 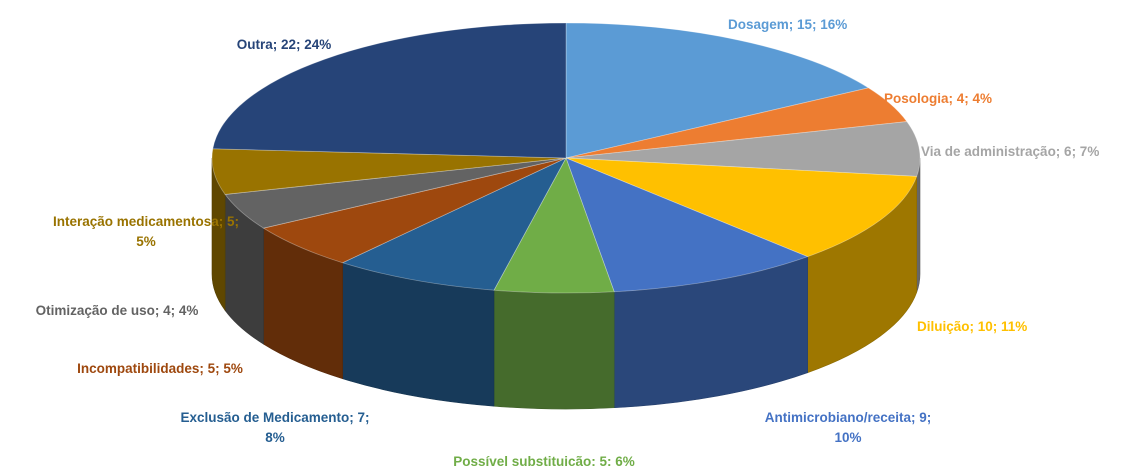 I want to click on pie-slice-interacao-medicamentosa, so click(x=389, y=171).